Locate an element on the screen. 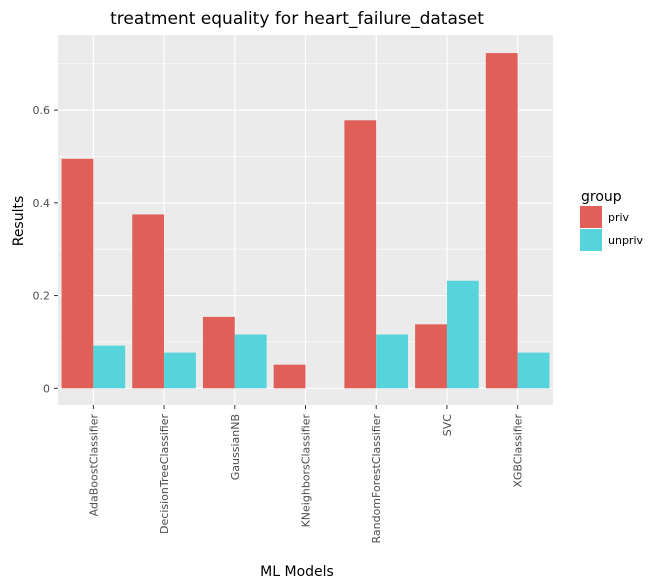  legend-swatch-priv is located at coordinates (591, 217).